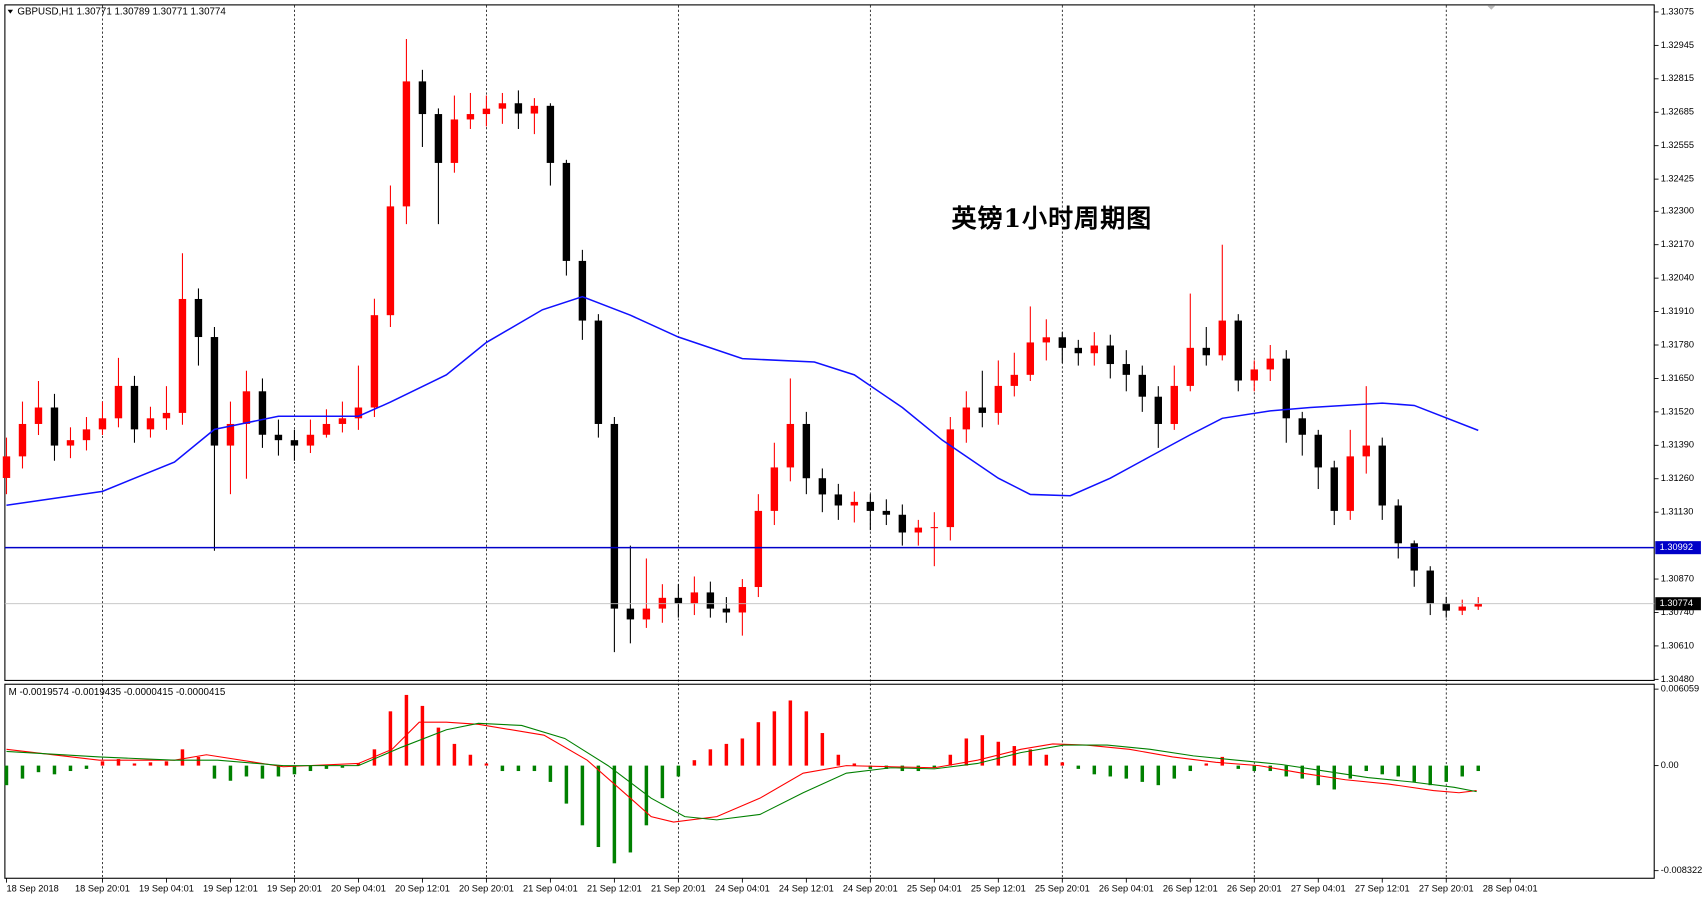 Image resolution: width=1702 pixels, height=900 pixels. What do you see at coordinates (1677, 378) in the screenshot?
I see `y-tick-label: 1.31650` at bounding box center [1677, 378].